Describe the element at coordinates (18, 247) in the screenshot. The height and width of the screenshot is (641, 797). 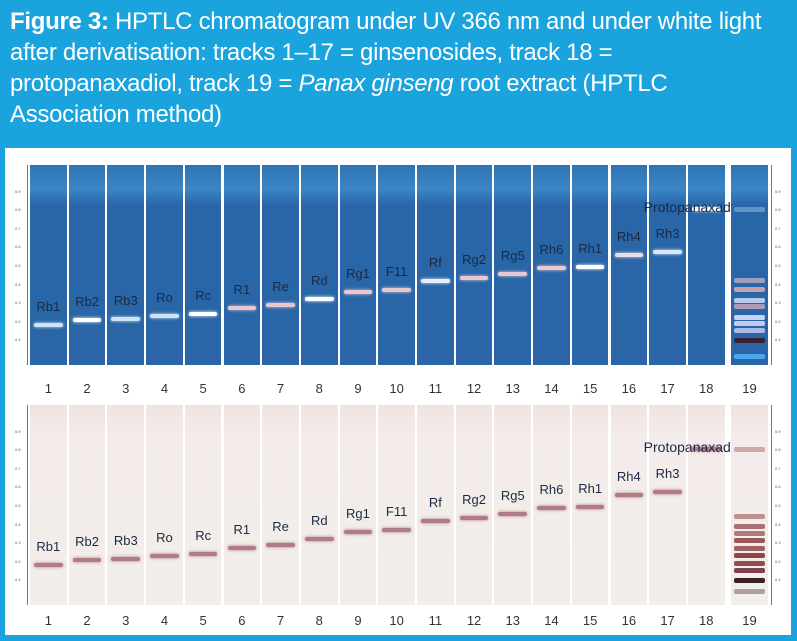
I see `rf-tick: 0.6` at that location.